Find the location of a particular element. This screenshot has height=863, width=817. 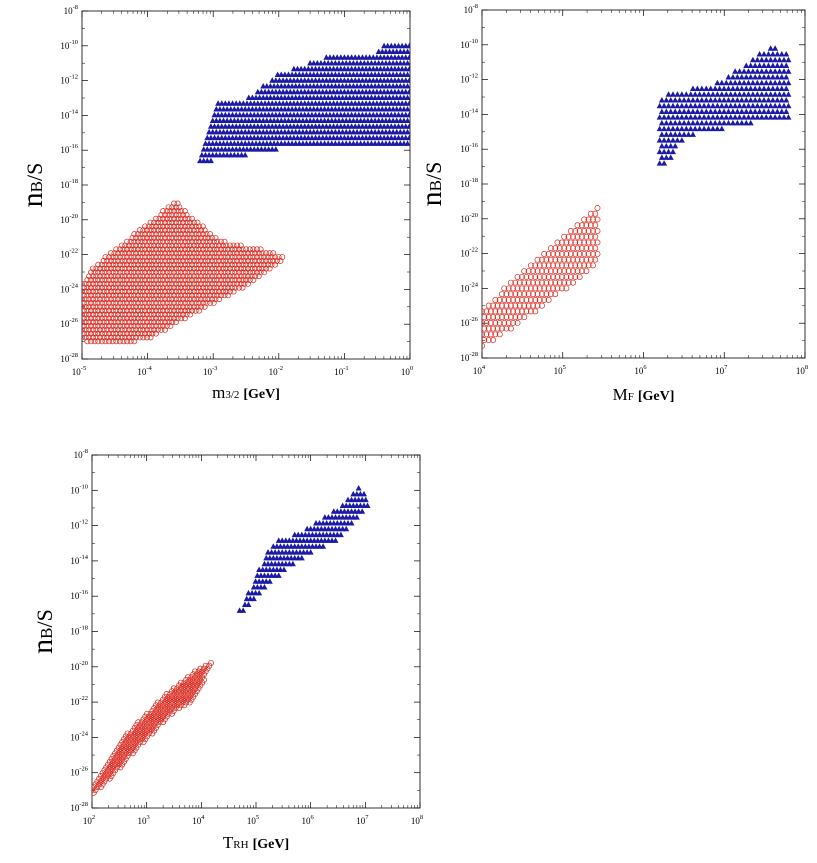

x-tick-label: 10⁵ is located at coordinates (253, 820).